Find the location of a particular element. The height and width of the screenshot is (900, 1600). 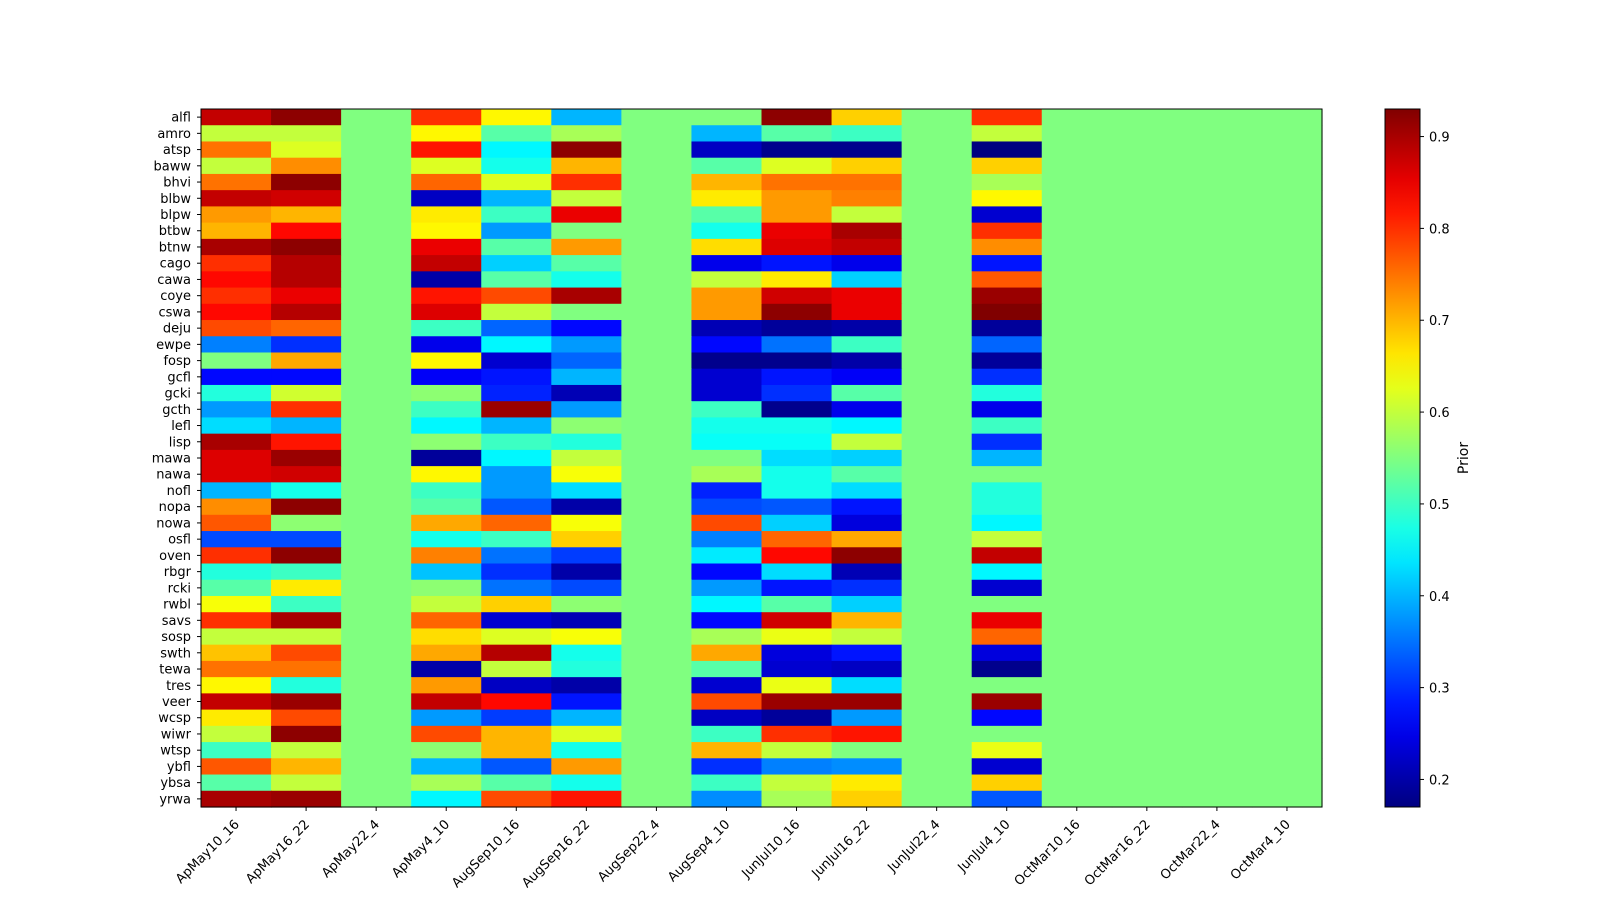

y-tick-label: nawa is located at coordinates (173, 475).